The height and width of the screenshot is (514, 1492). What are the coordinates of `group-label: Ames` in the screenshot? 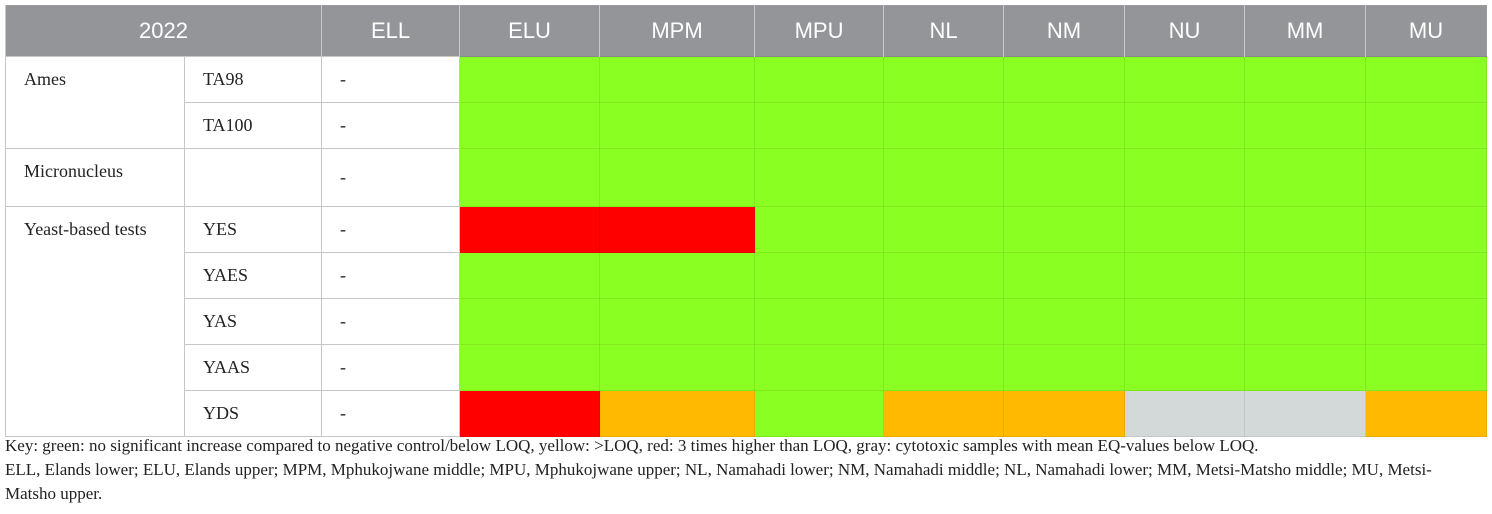 It's located at (95, 102).